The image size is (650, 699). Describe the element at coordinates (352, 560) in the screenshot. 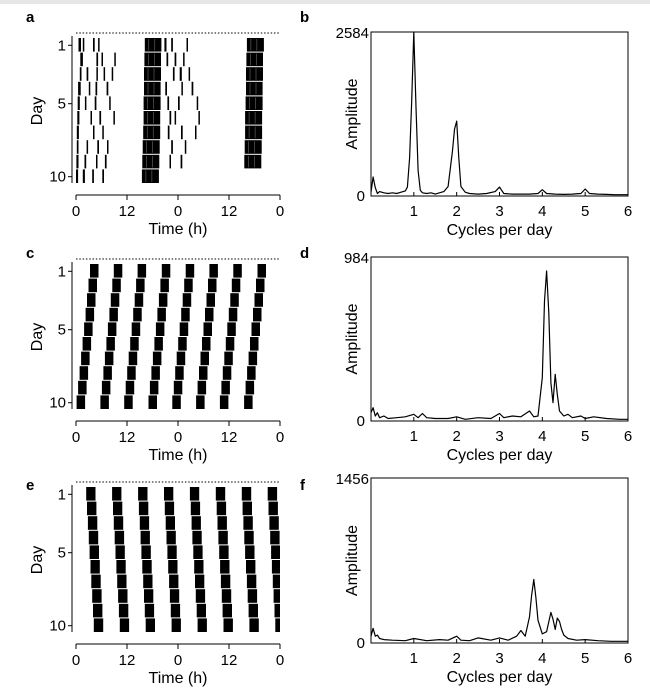

I see `y-axis-title: Amplitude` at that location.